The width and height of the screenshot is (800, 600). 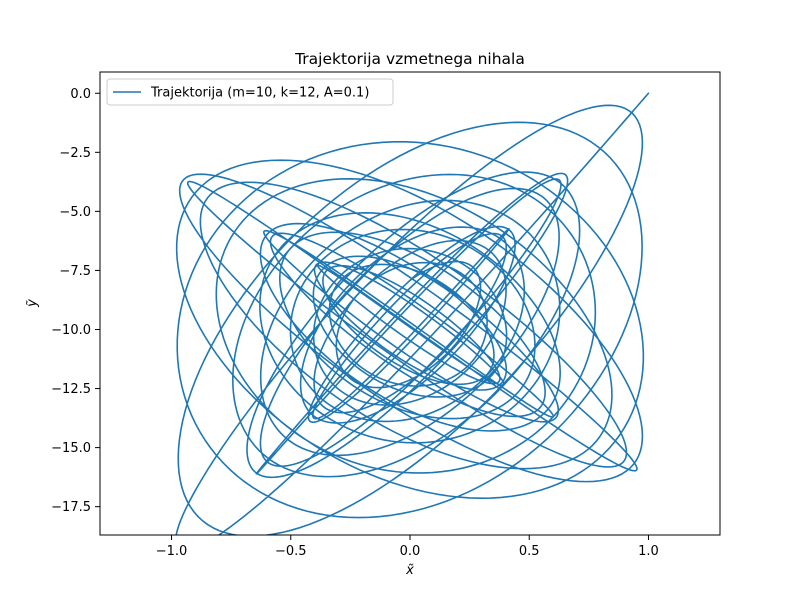 I want to click on x-tick-label: 0.5, so click(x=529, y=551).